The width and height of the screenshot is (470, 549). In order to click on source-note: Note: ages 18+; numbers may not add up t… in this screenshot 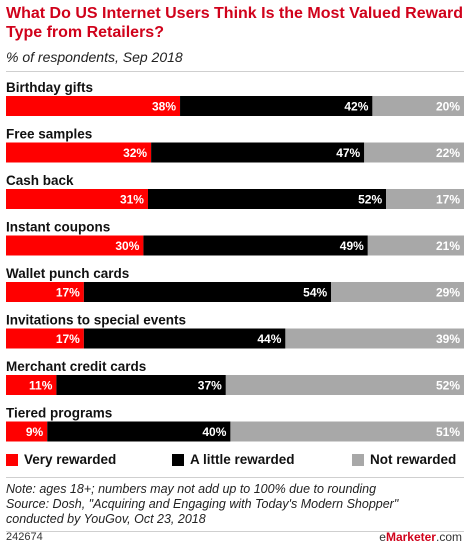, I will do `click(236, 504)`.